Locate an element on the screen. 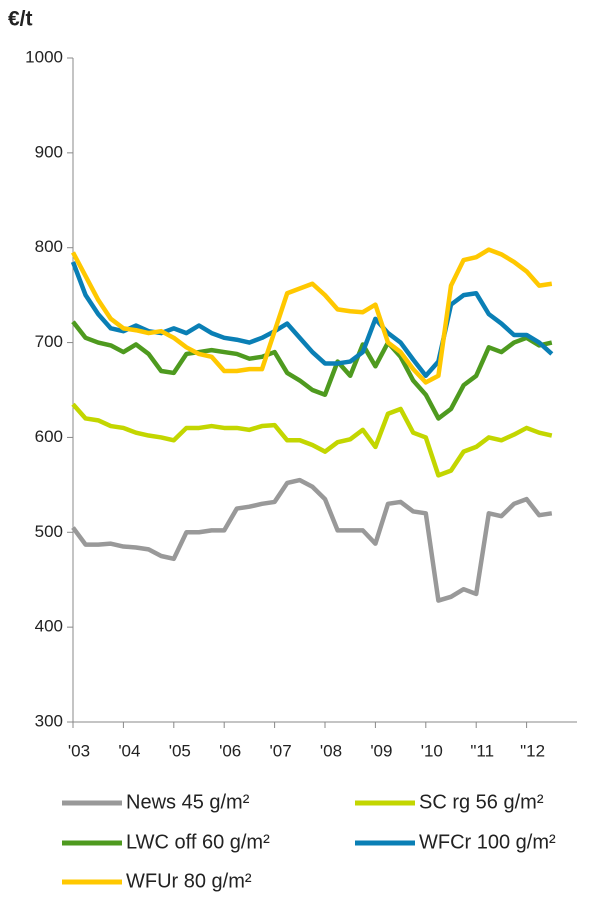 The width and height of the screenshot is (611, 905). x-tick-label: '09 is located at coordinates (381, 750).